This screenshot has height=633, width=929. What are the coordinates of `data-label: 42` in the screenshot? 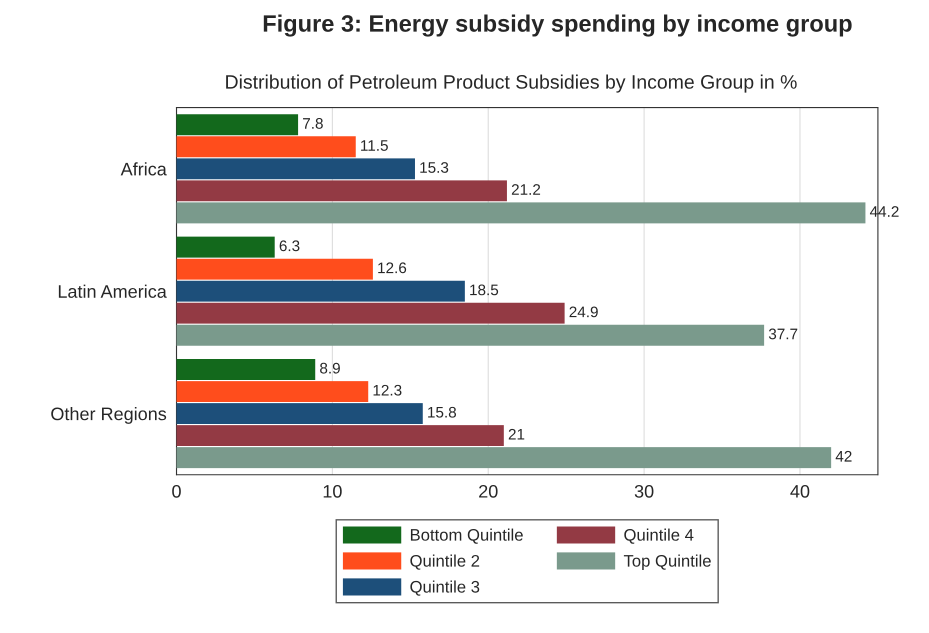 It's located at (844, 456).